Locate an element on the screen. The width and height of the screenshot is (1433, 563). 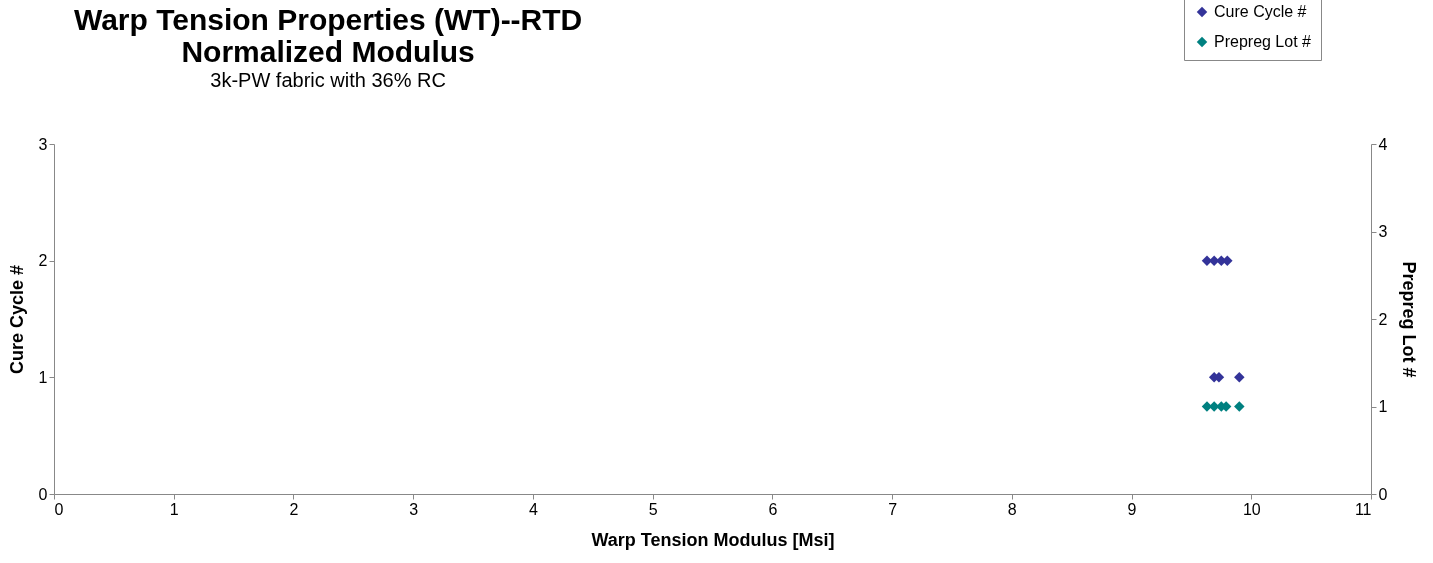
x-tick-label: 0 is located at coordinates (59, 509).